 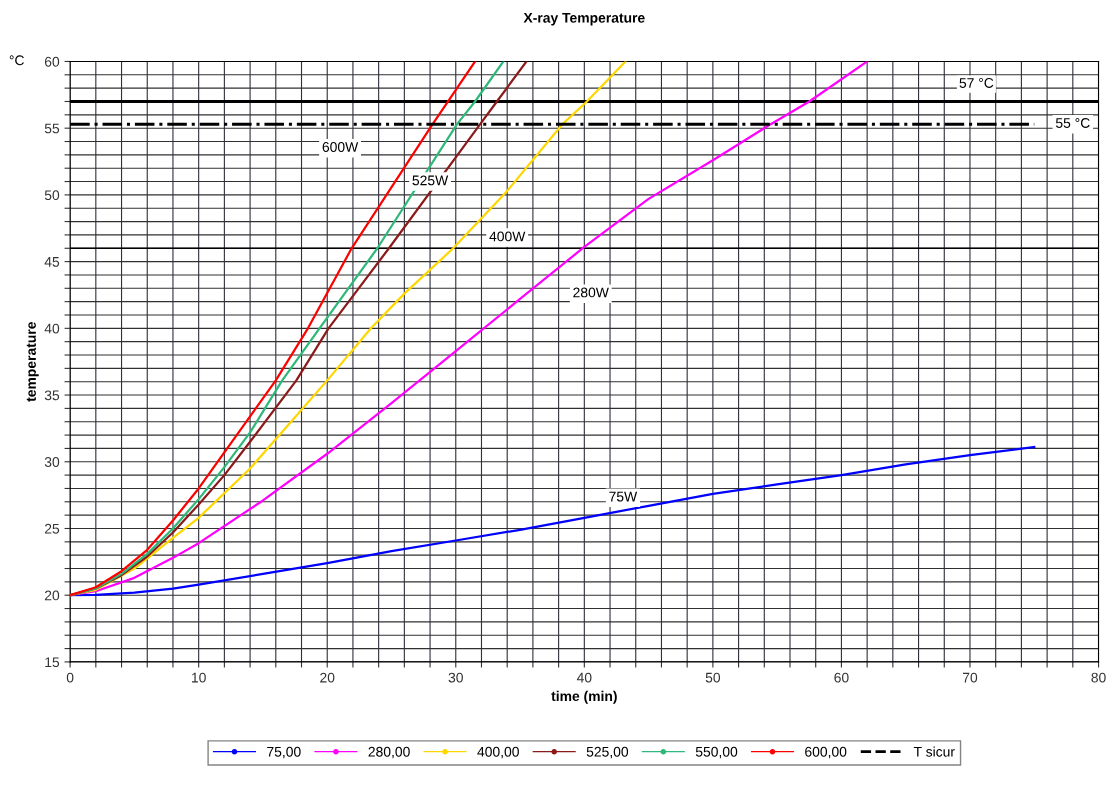 What do you see at coordinates (507, 236) in the screenshot?
I see `annotation: 400W` at bounding box center [507, 236].